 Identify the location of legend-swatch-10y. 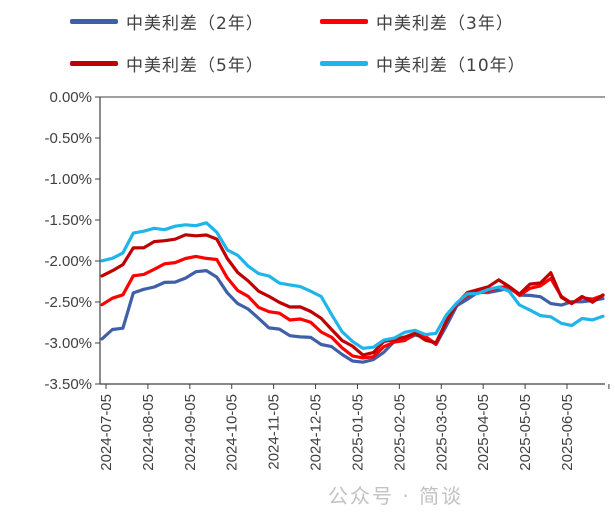
(344, 63).